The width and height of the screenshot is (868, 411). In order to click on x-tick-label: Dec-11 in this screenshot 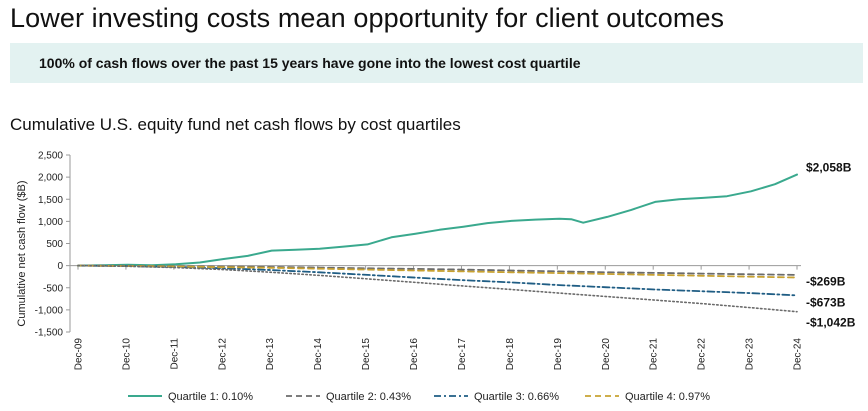, I will do `click(174, 354)`.